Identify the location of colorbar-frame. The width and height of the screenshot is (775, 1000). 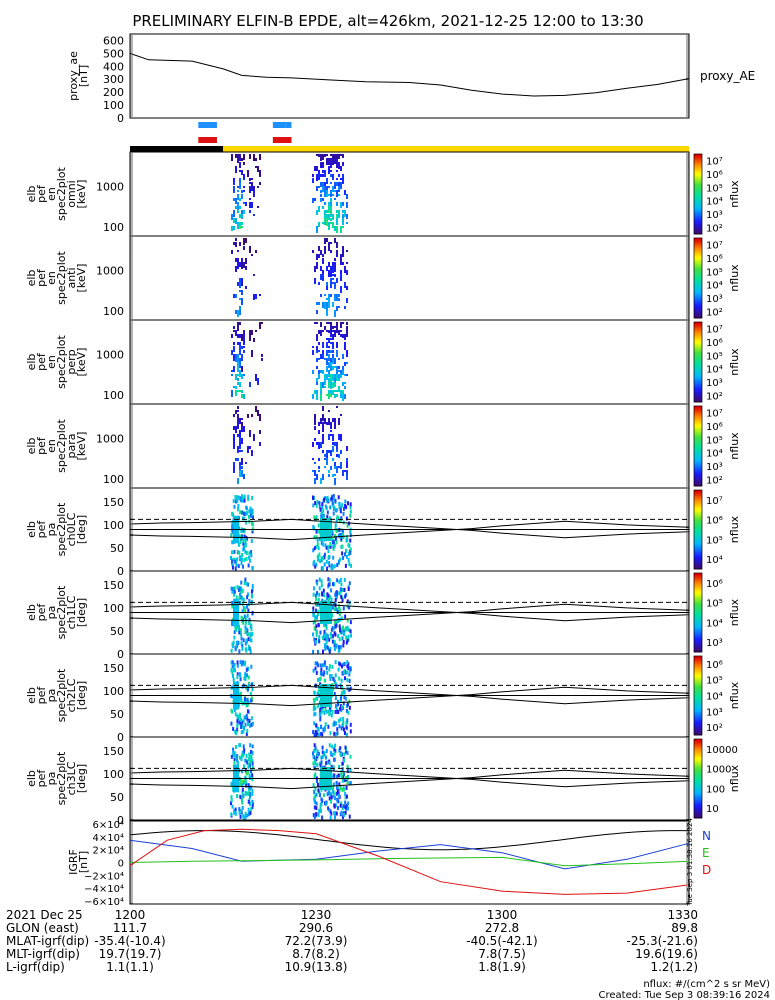
(698, 278).